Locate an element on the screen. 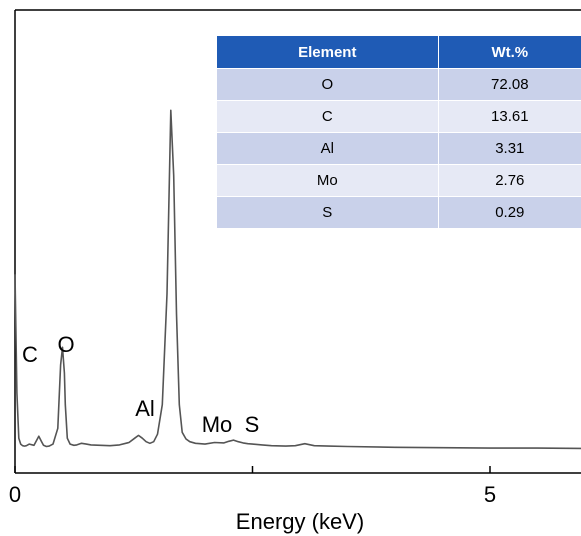 This screenshot has height=536, width=581. wt-percent-cell: 72.08 is located at coordinates (509, 84).